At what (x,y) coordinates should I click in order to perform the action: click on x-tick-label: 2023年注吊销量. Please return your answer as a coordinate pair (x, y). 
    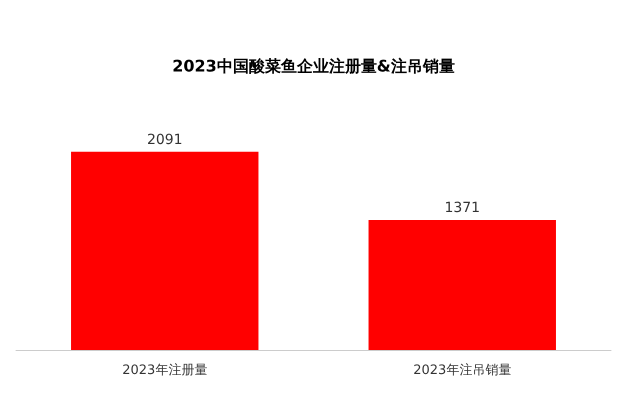
    Looking at the image, I should click on (462, 370).